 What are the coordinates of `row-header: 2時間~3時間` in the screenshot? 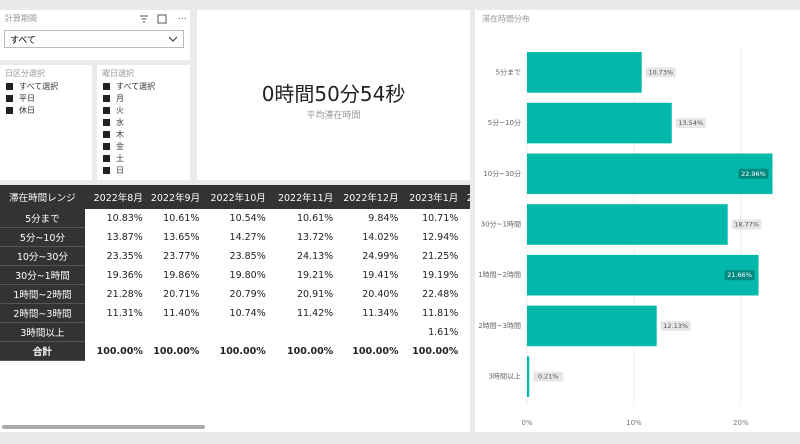 It's located at (42, 313).